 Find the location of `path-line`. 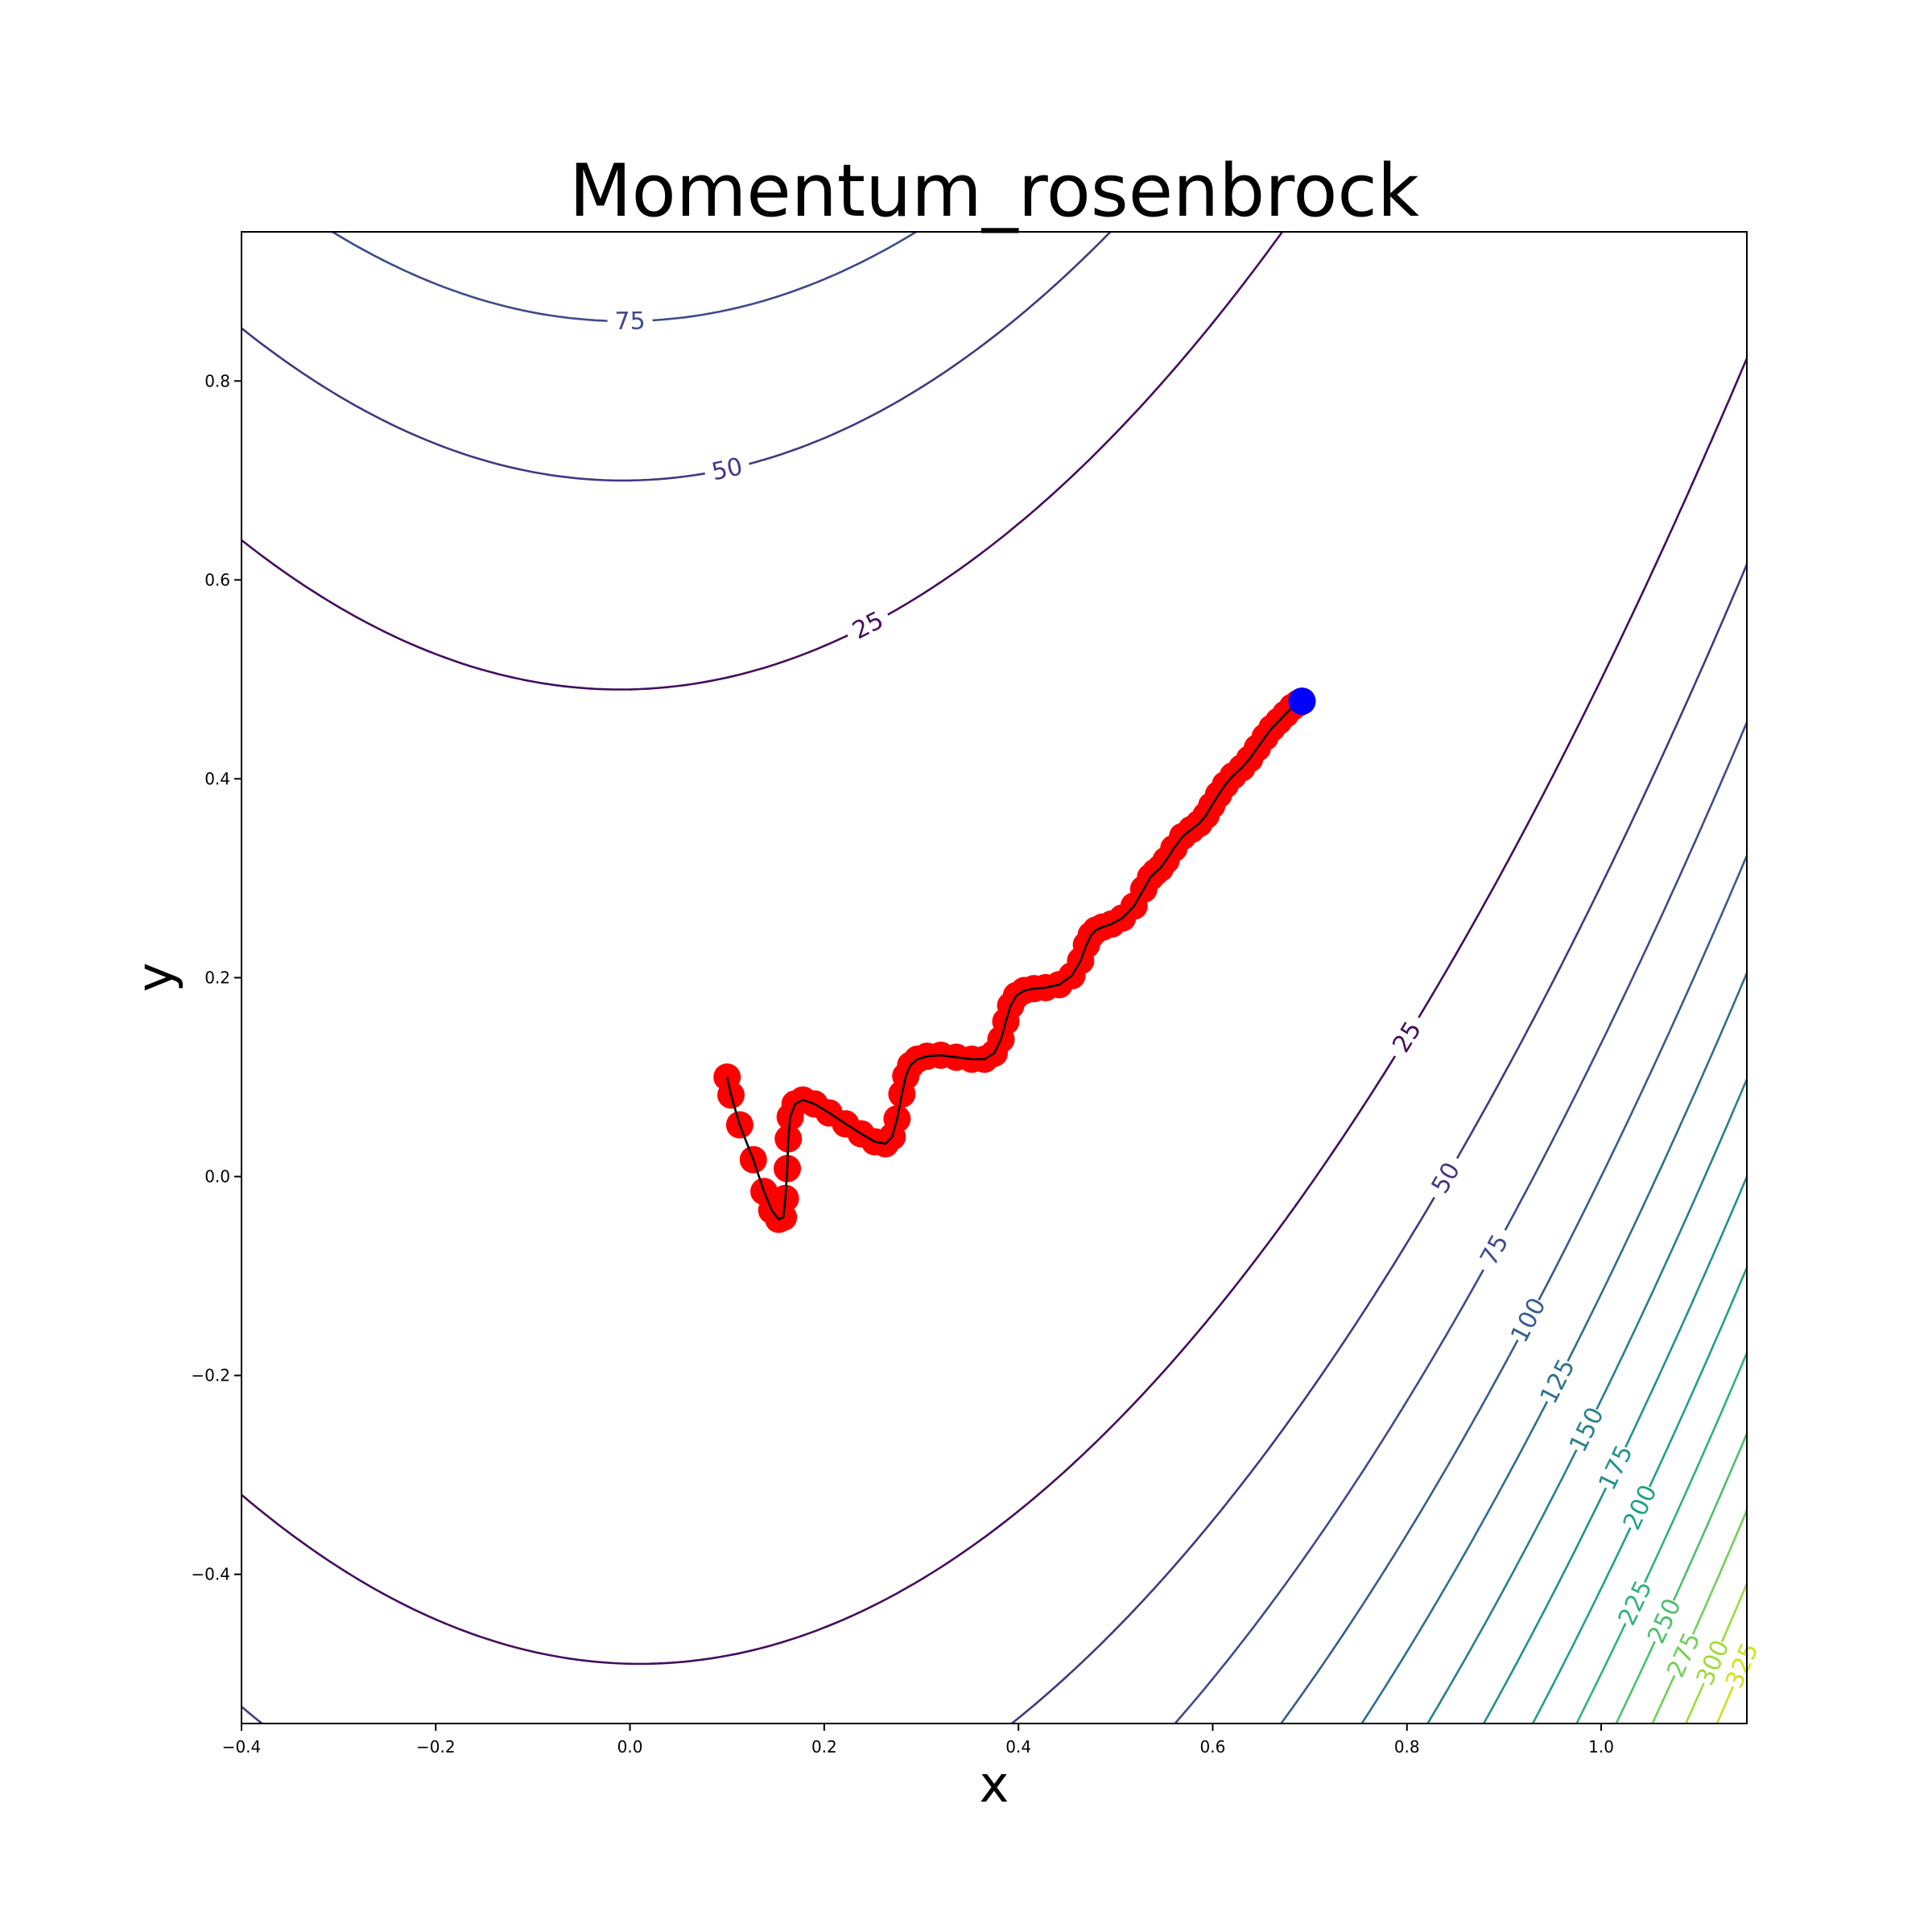

path-line is located at coordinates (1013, 960).